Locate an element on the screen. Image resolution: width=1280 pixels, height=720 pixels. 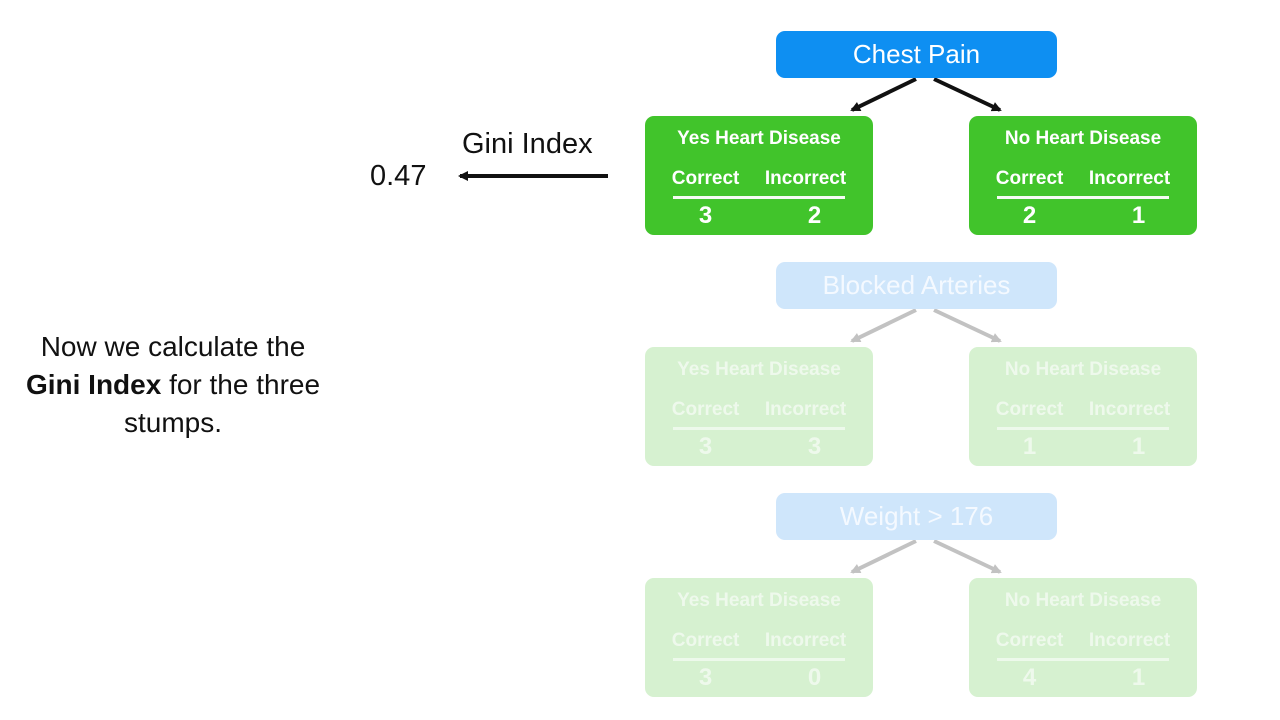
caption-line-3: stumps. is located at coordinates (173, 422).